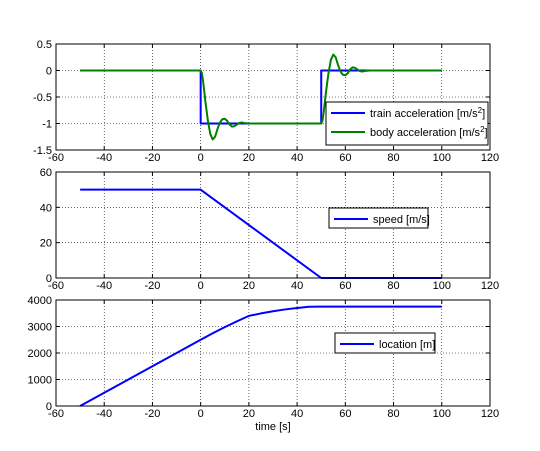 Image resolution: width=540 pixels, height=451 pixels. Describe the element at coordinates (47, 125) in the screenshot. I see `y-tick-label: -1` at that location.